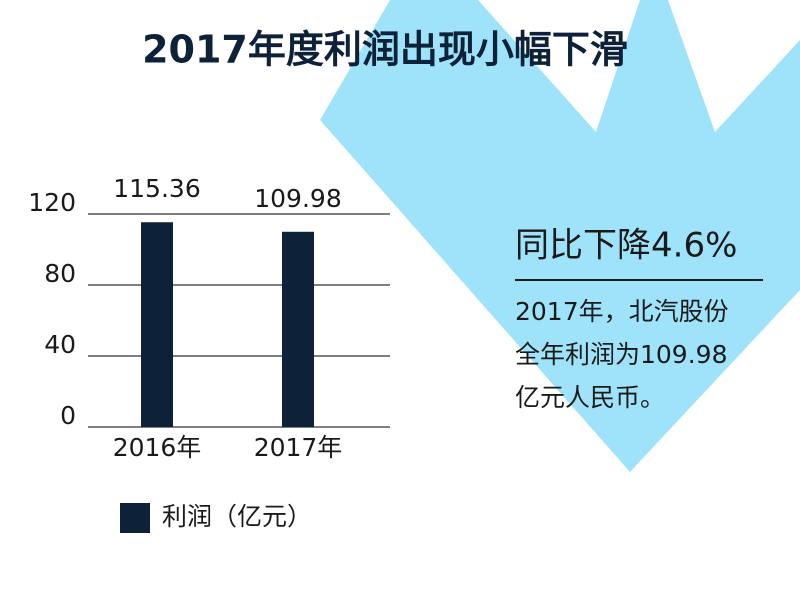  What do you see at coordinates (60, 273) in the screenshot?
I see `y-tick-label: 80` at bounding box center [60, 273].